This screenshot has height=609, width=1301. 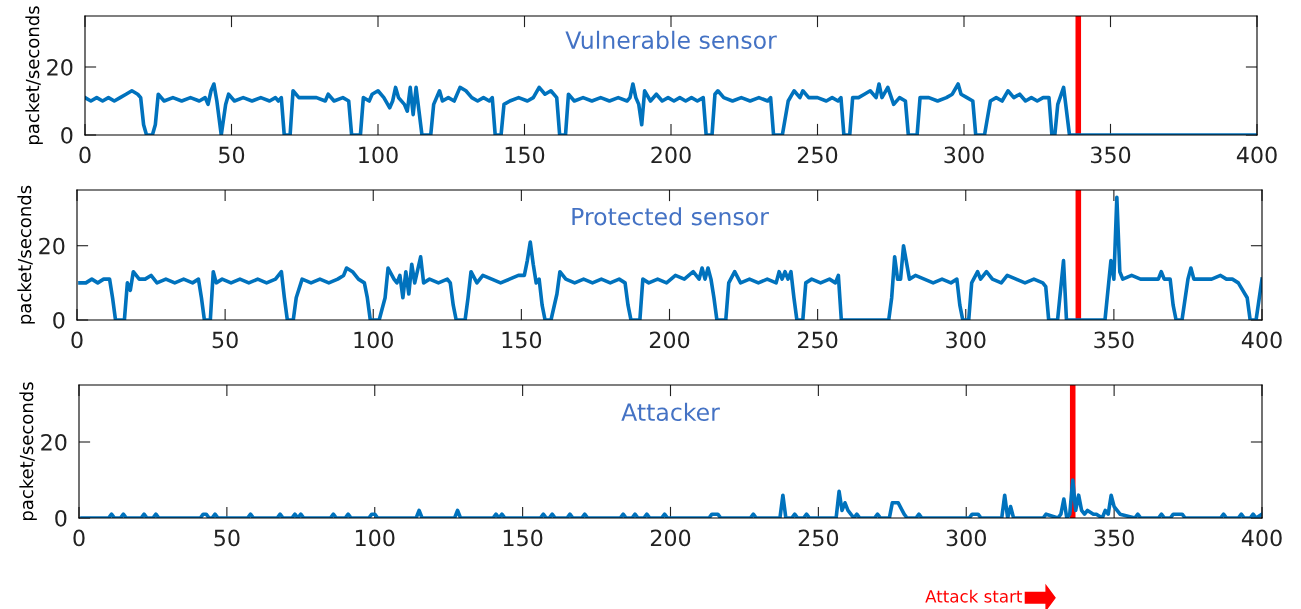 What do you see at coordinates (670, 412) in the screenshot?
I see `text: Attacker` at bounding box center [670, 412].